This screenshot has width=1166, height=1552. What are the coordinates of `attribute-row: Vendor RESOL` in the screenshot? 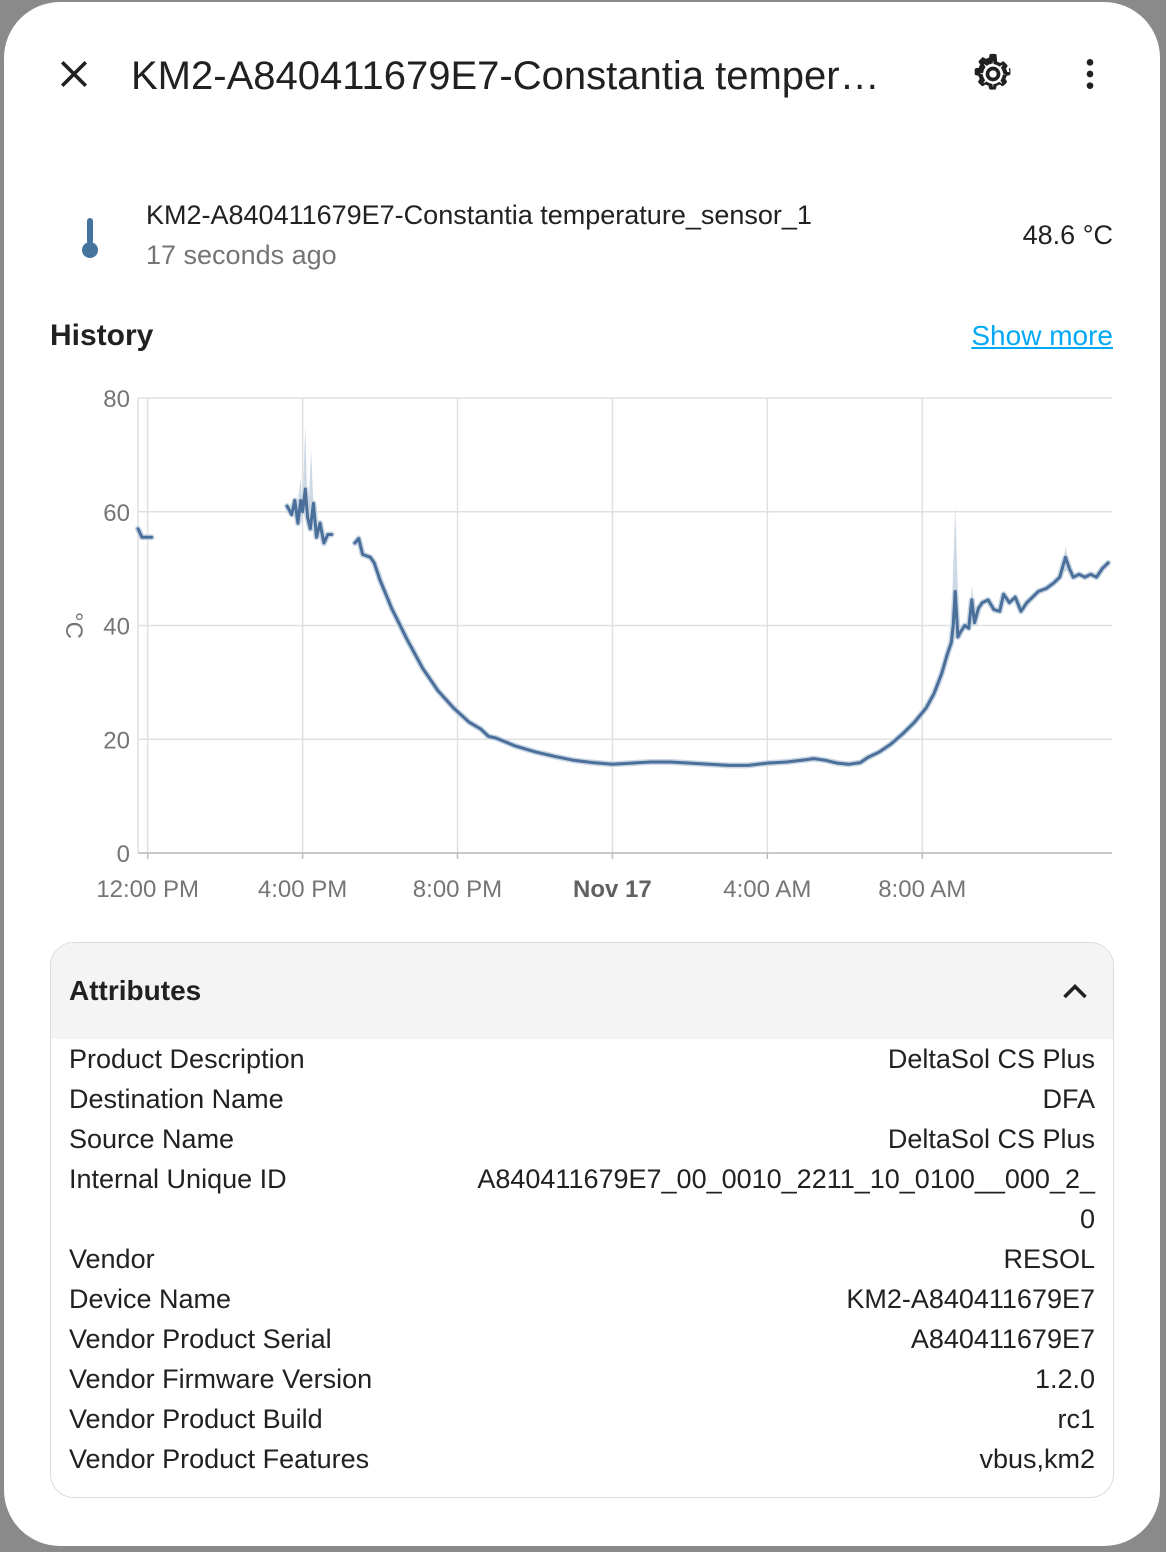 It's located at (582, 1259).